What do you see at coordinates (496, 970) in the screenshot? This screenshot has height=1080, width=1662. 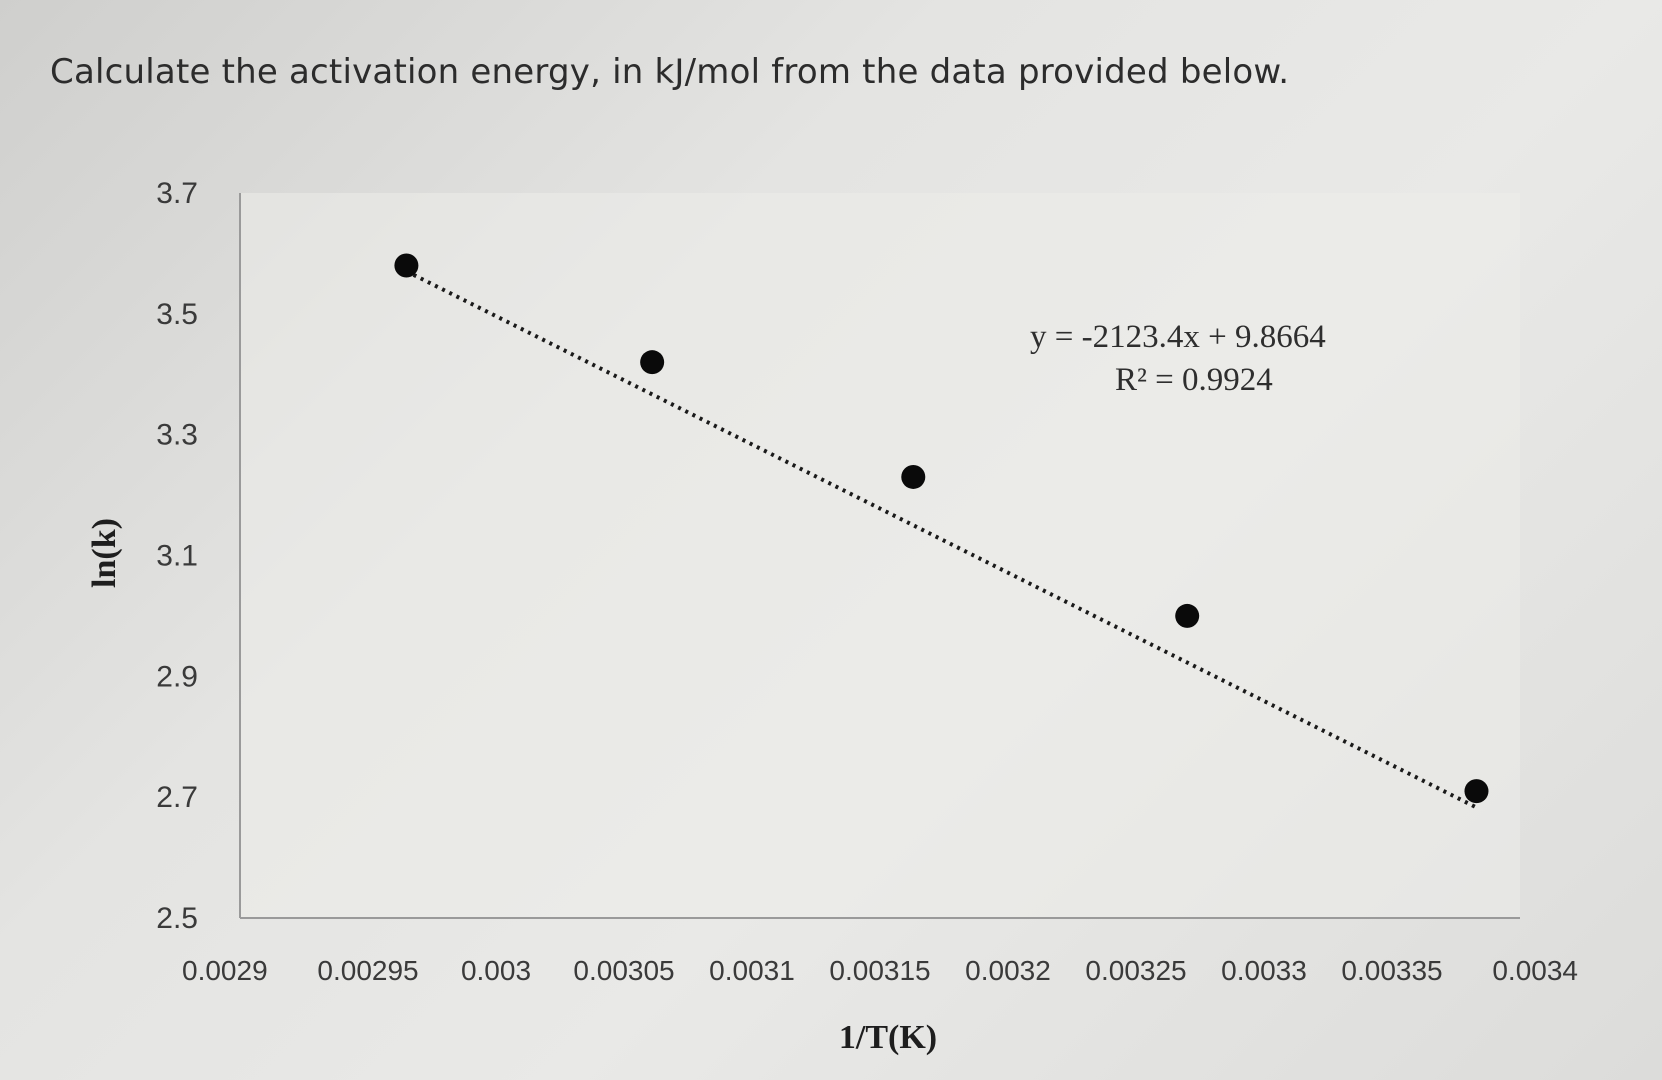 I see `x-tick-label: 0.003` at bounding box center [496, 970].